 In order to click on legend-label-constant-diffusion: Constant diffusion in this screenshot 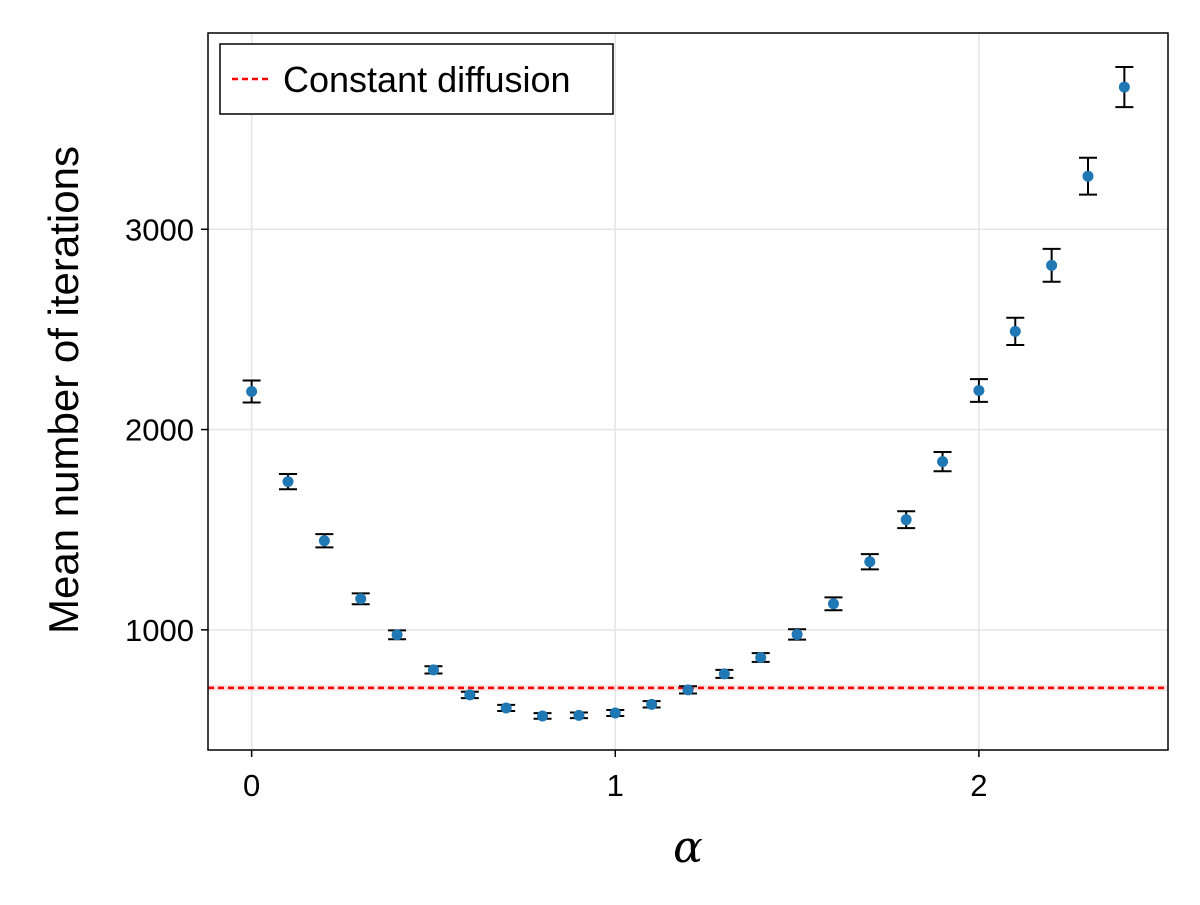, I will do `click(427, 79)`.